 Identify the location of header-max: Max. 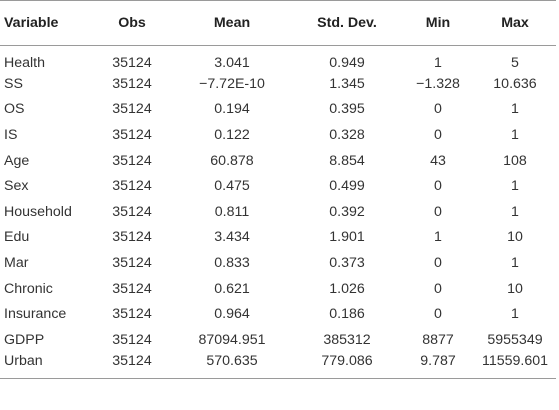
(515, 23).